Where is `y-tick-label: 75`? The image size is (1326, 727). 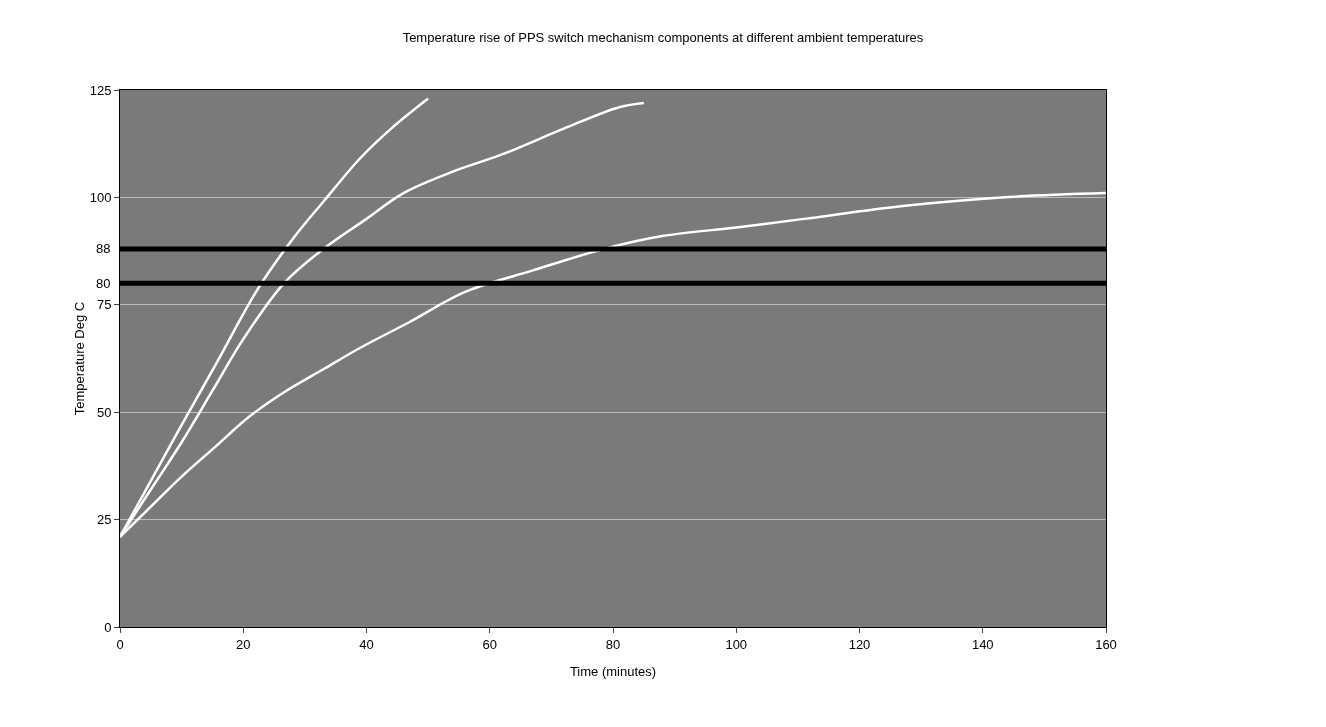
y-tick-label: 75 is located at coordinates (104, 305).